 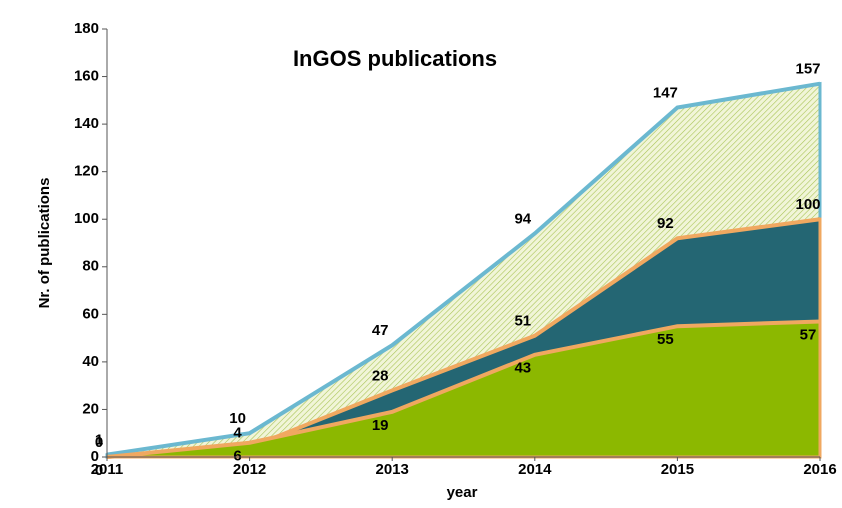 I want to click on data-label: 28, so click(x=380, y=375).